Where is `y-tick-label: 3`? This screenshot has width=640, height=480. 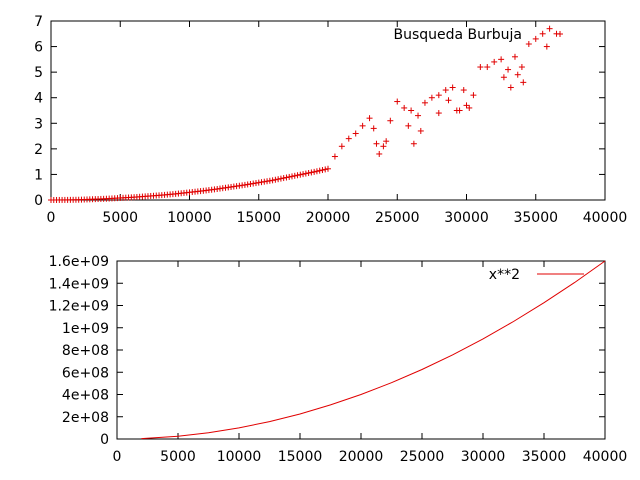 y-tick-label: 3 is located at coordinates (38, 124).